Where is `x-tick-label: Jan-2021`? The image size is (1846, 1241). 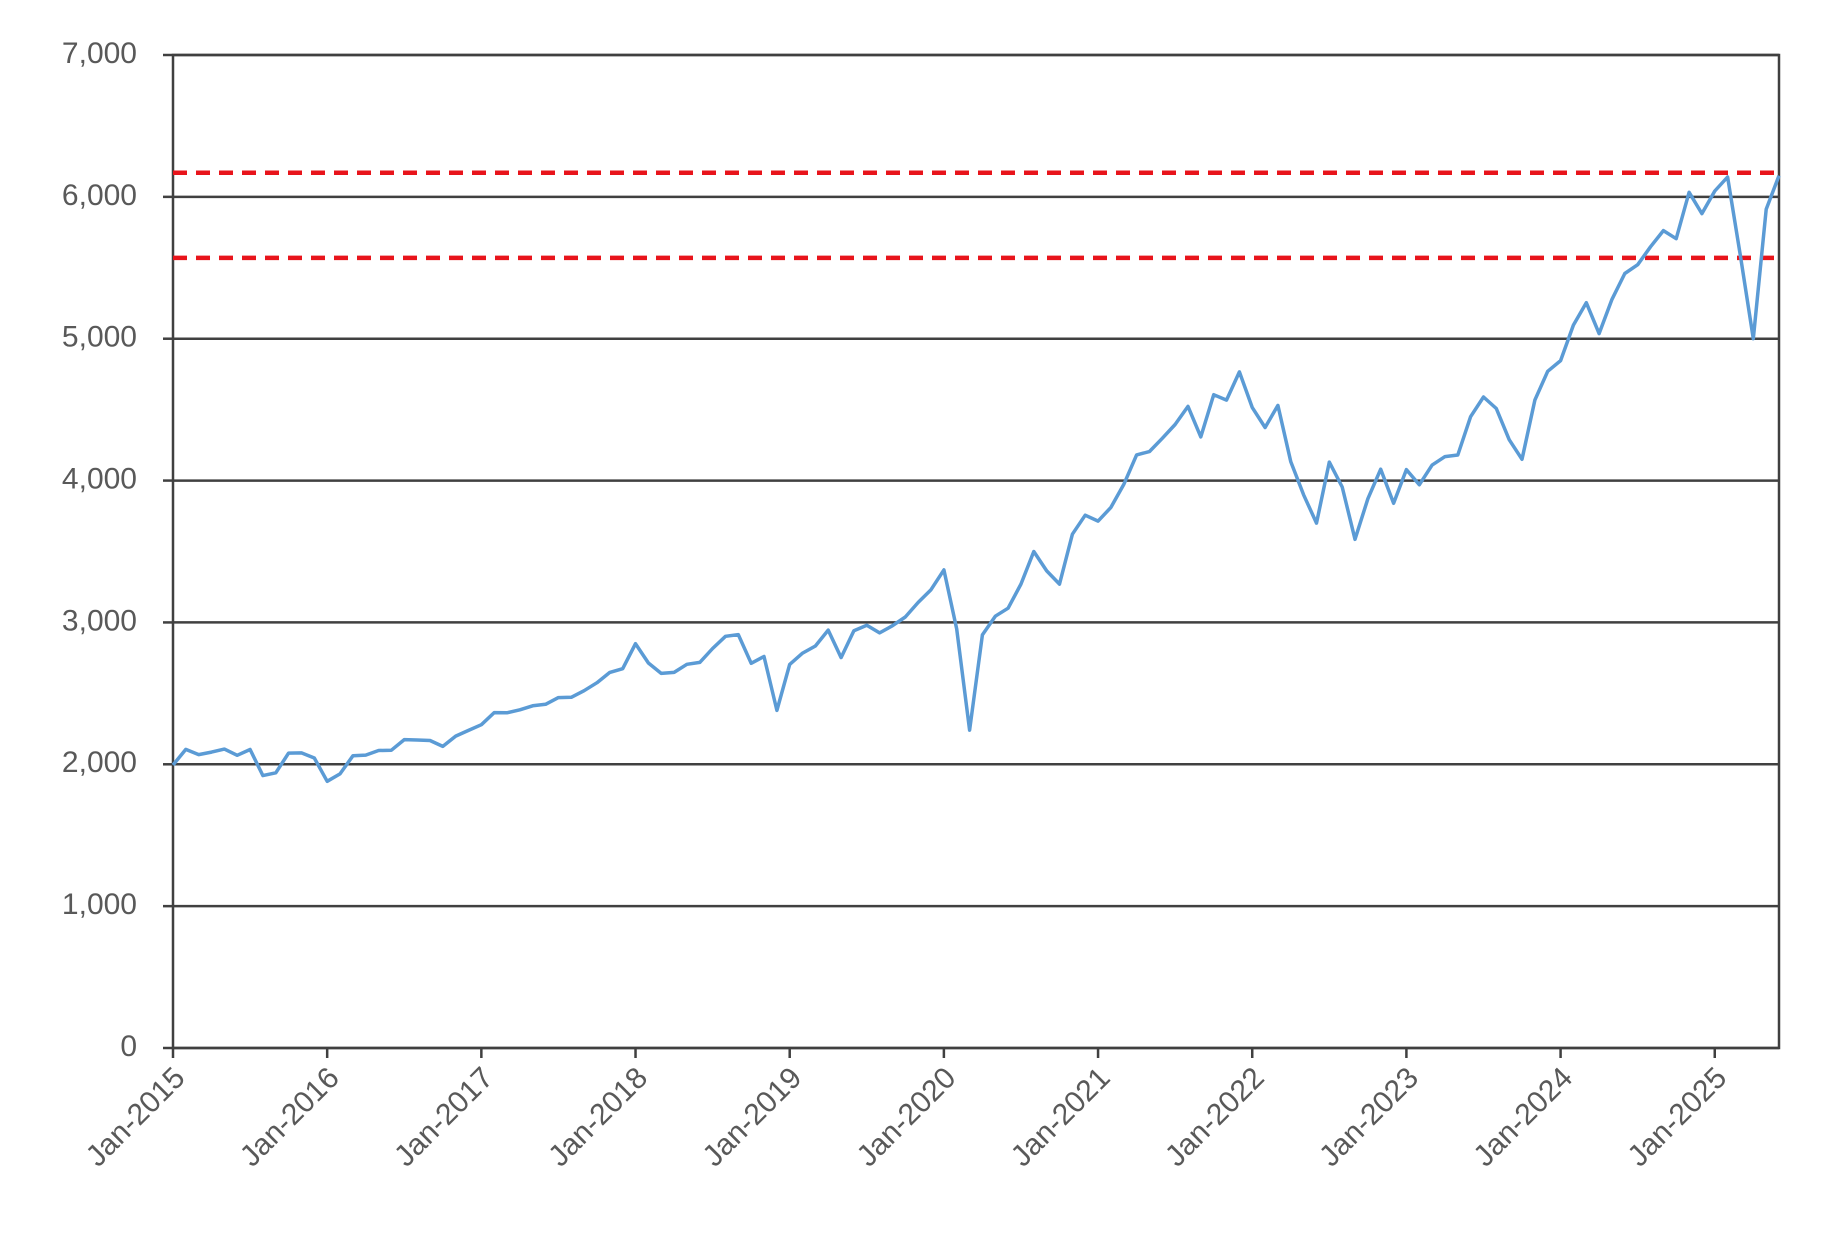 x-tick-label: Jan-2021 is located at coordinates (1061, 1117).